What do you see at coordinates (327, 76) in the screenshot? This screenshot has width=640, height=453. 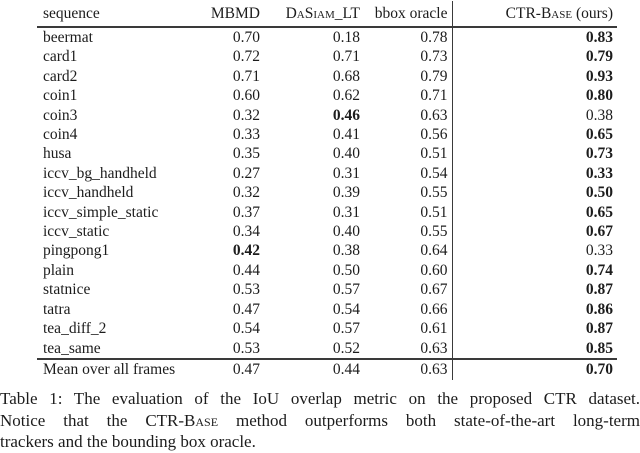 I see `table-row: card2 0.71 0.68 0.79 0.93` at bounding box center [327, 76].